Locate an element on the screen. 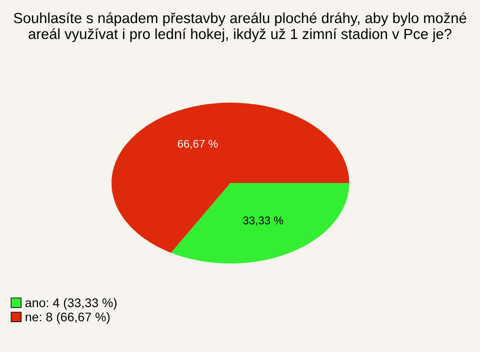 The image size is (480, 352). data-label: 66,67 % is located at coordinates (198, 145).